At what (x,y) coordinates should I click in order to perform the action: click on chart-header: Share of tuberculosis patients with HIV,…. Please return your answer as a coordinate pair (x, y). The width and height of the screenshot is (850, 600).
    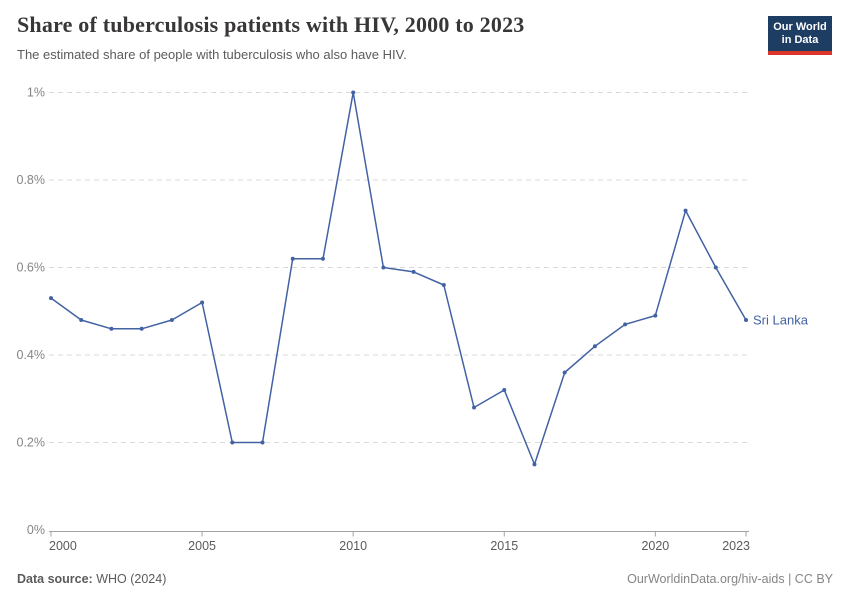
    Looking at the image, I should click on (387, 37).